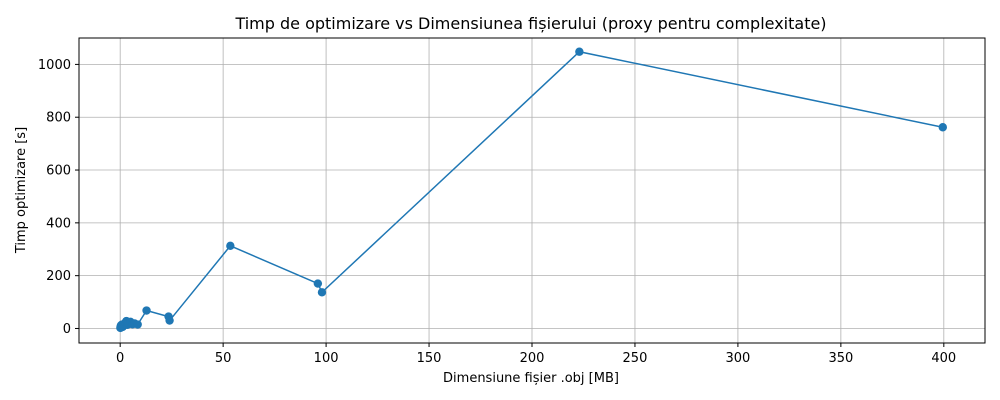 The width and height of the screenshot is (1000, 400). What do you see at coordinates (54, 65) in the screenshot?
I see `y-tick-label: 1000` at bounding box center [54, 65].